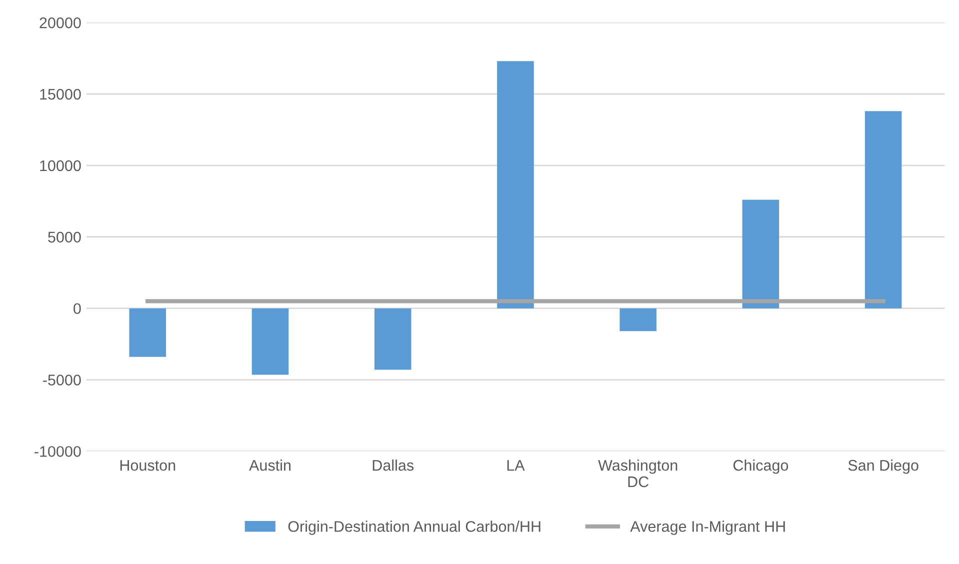 This screenshot has height=564, width=959. I want to click on x-tick-label: LA, so click(516, 465).